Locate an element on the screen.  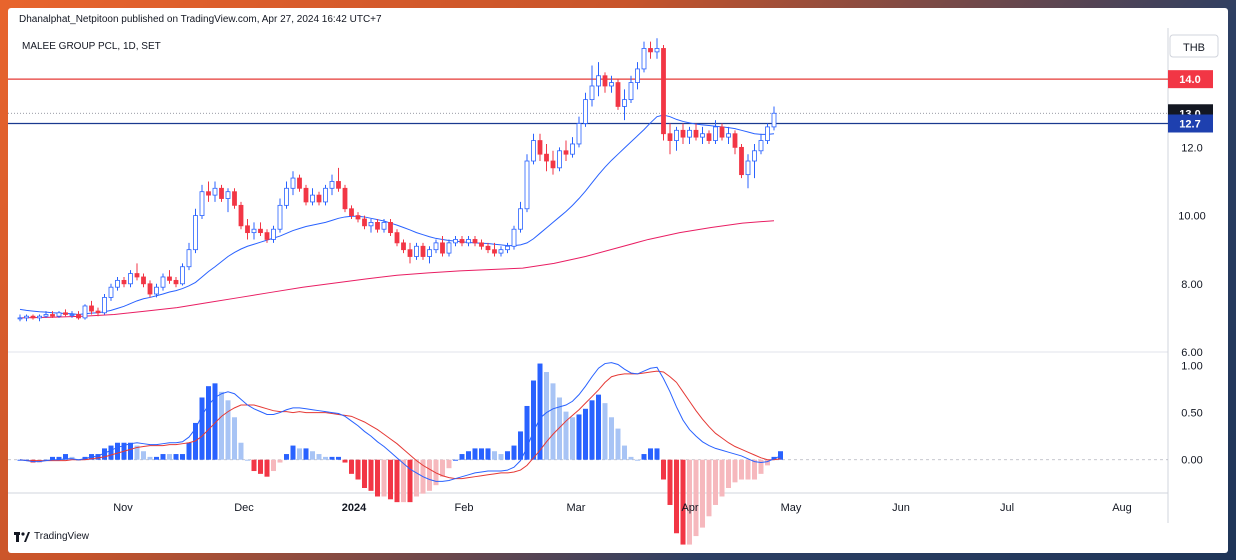
tradingview-logo: TradingView is located at coordinates (51, 536).